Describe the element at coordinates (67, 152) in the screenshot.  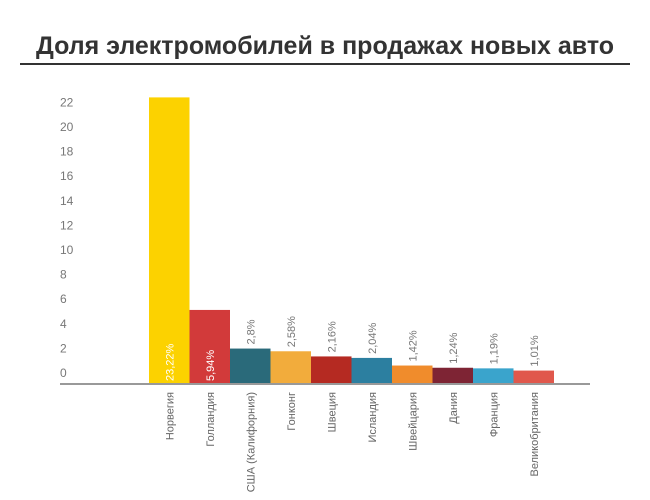
I see `y-tick-label: 18` at that location.